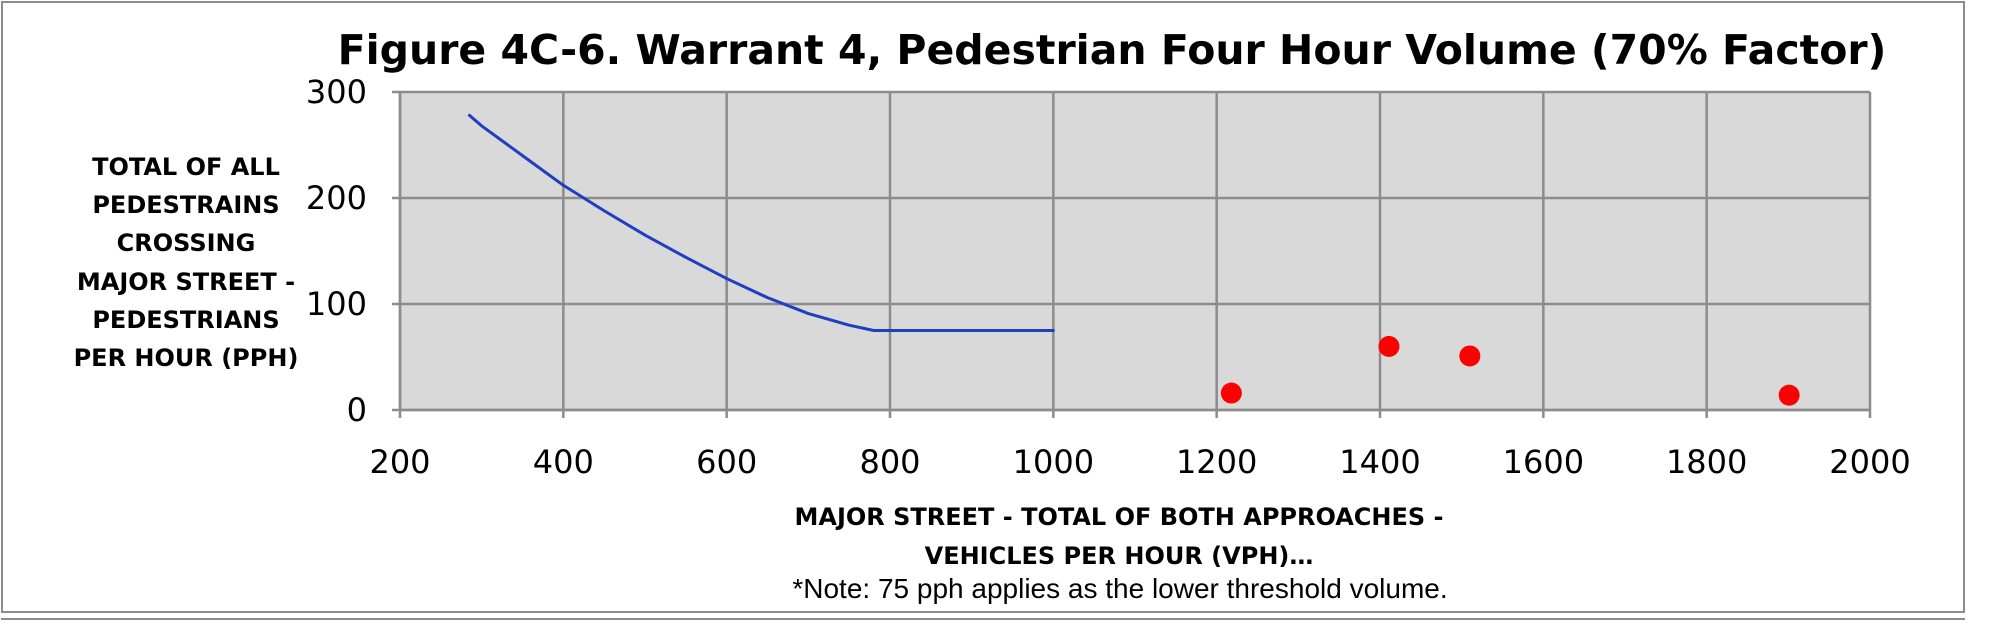  Describe the element at coordinates (889, 462) in the screenshot. I see `x-tick-label: 800` at that location.